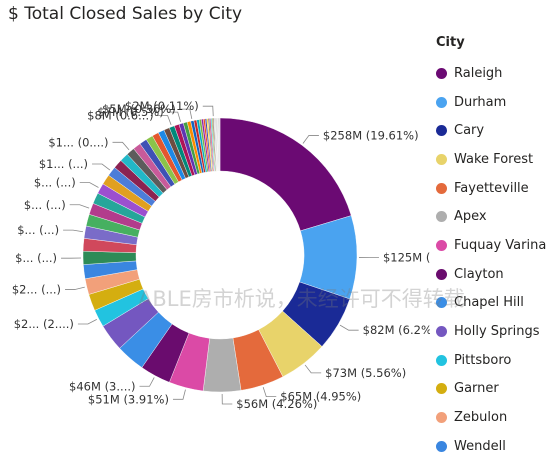 The width and height of the screenshot is (553, 461). Describe the element at coordinates (36, 289) in the screenshot. I see `data-label: $2... (...)` at that location.